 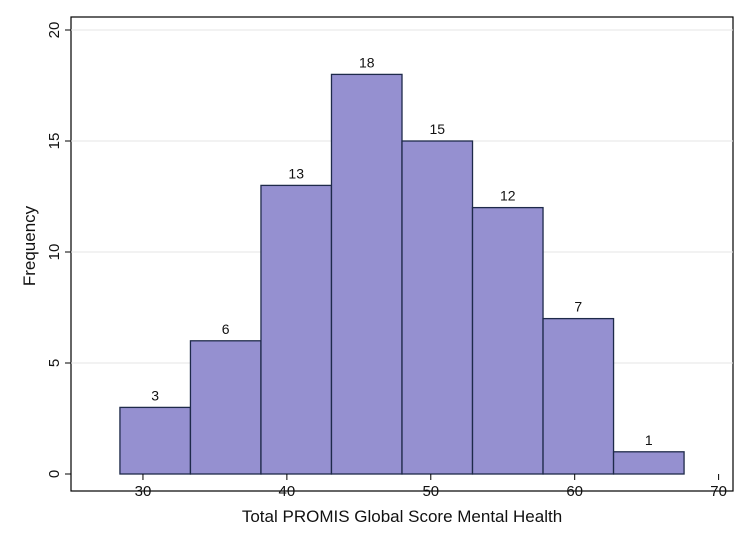 I want to click on y-axis: 0 5 10 15 20, so click(x=58, y=250).